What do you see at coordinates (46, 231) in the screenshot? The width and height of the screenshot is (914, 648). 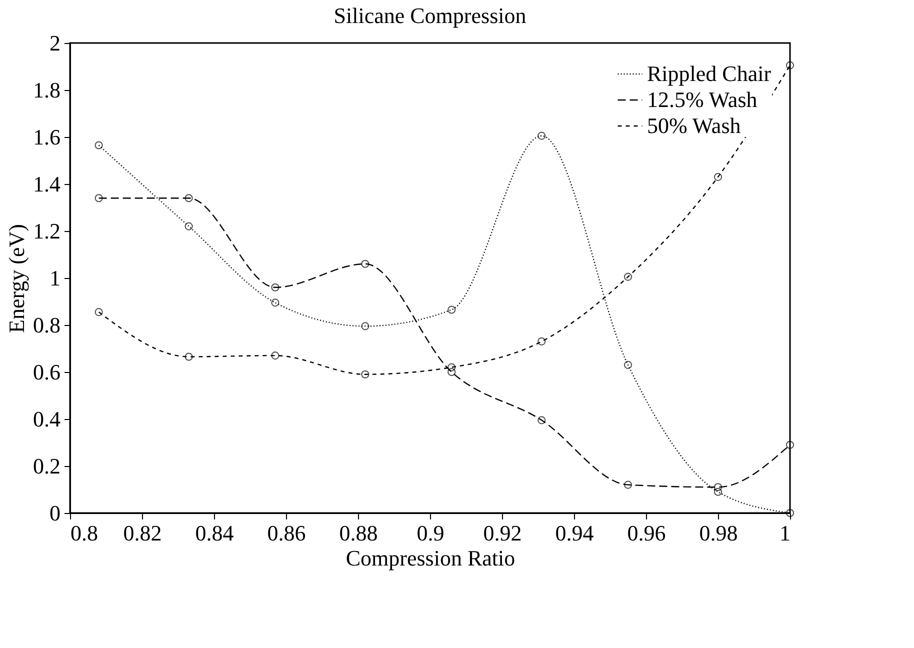 I see `y-tick-label: 1.2` at bounding box center [46, 231].